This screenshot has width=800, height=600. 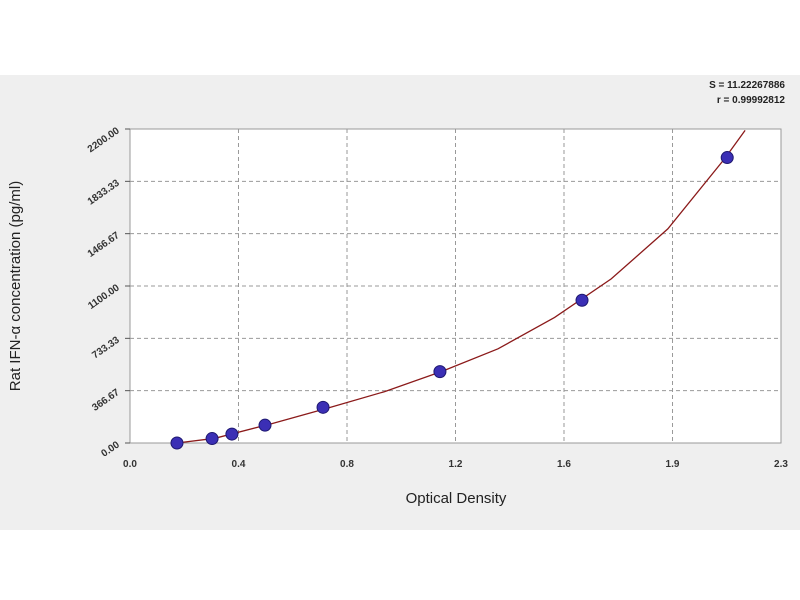 I want to click on y-axis-title: Rat IFN-α concentration (pg/ml), so click(x=15, y=286).